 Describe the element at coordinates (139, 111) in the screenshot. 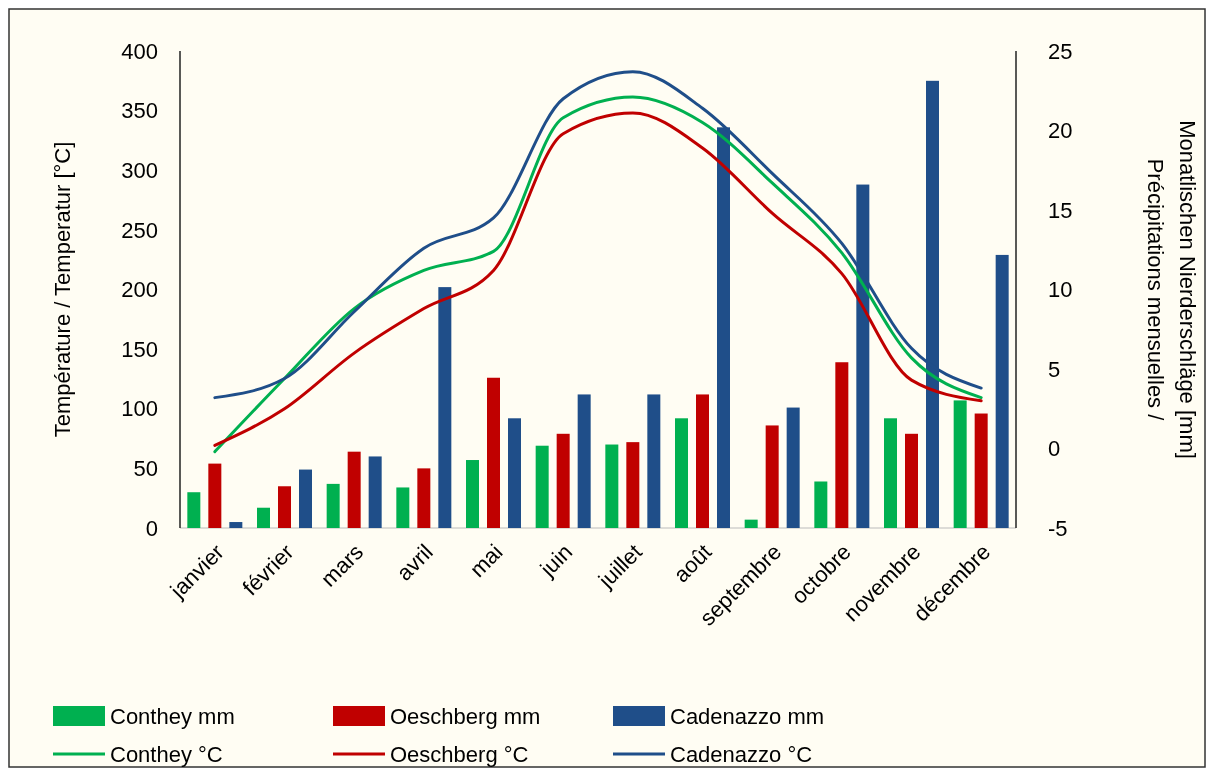

I see `y-tick-label: 350` at that location.